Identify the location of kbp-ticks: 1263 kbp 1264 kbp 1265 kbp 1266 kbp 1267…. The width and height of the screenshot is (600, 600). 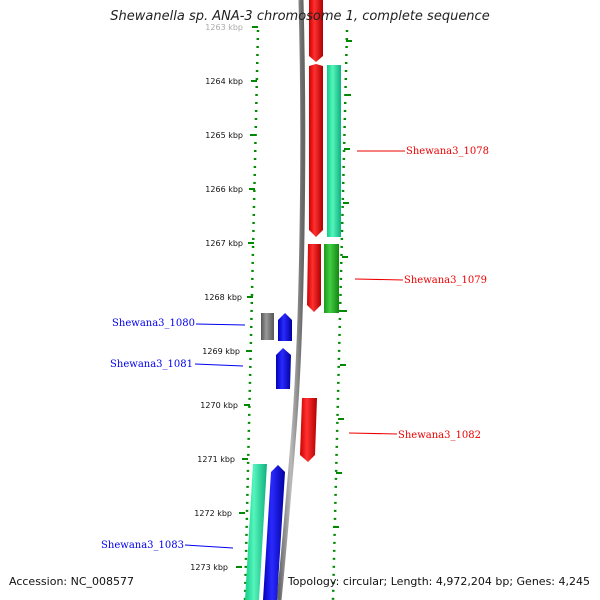
(224, 297).